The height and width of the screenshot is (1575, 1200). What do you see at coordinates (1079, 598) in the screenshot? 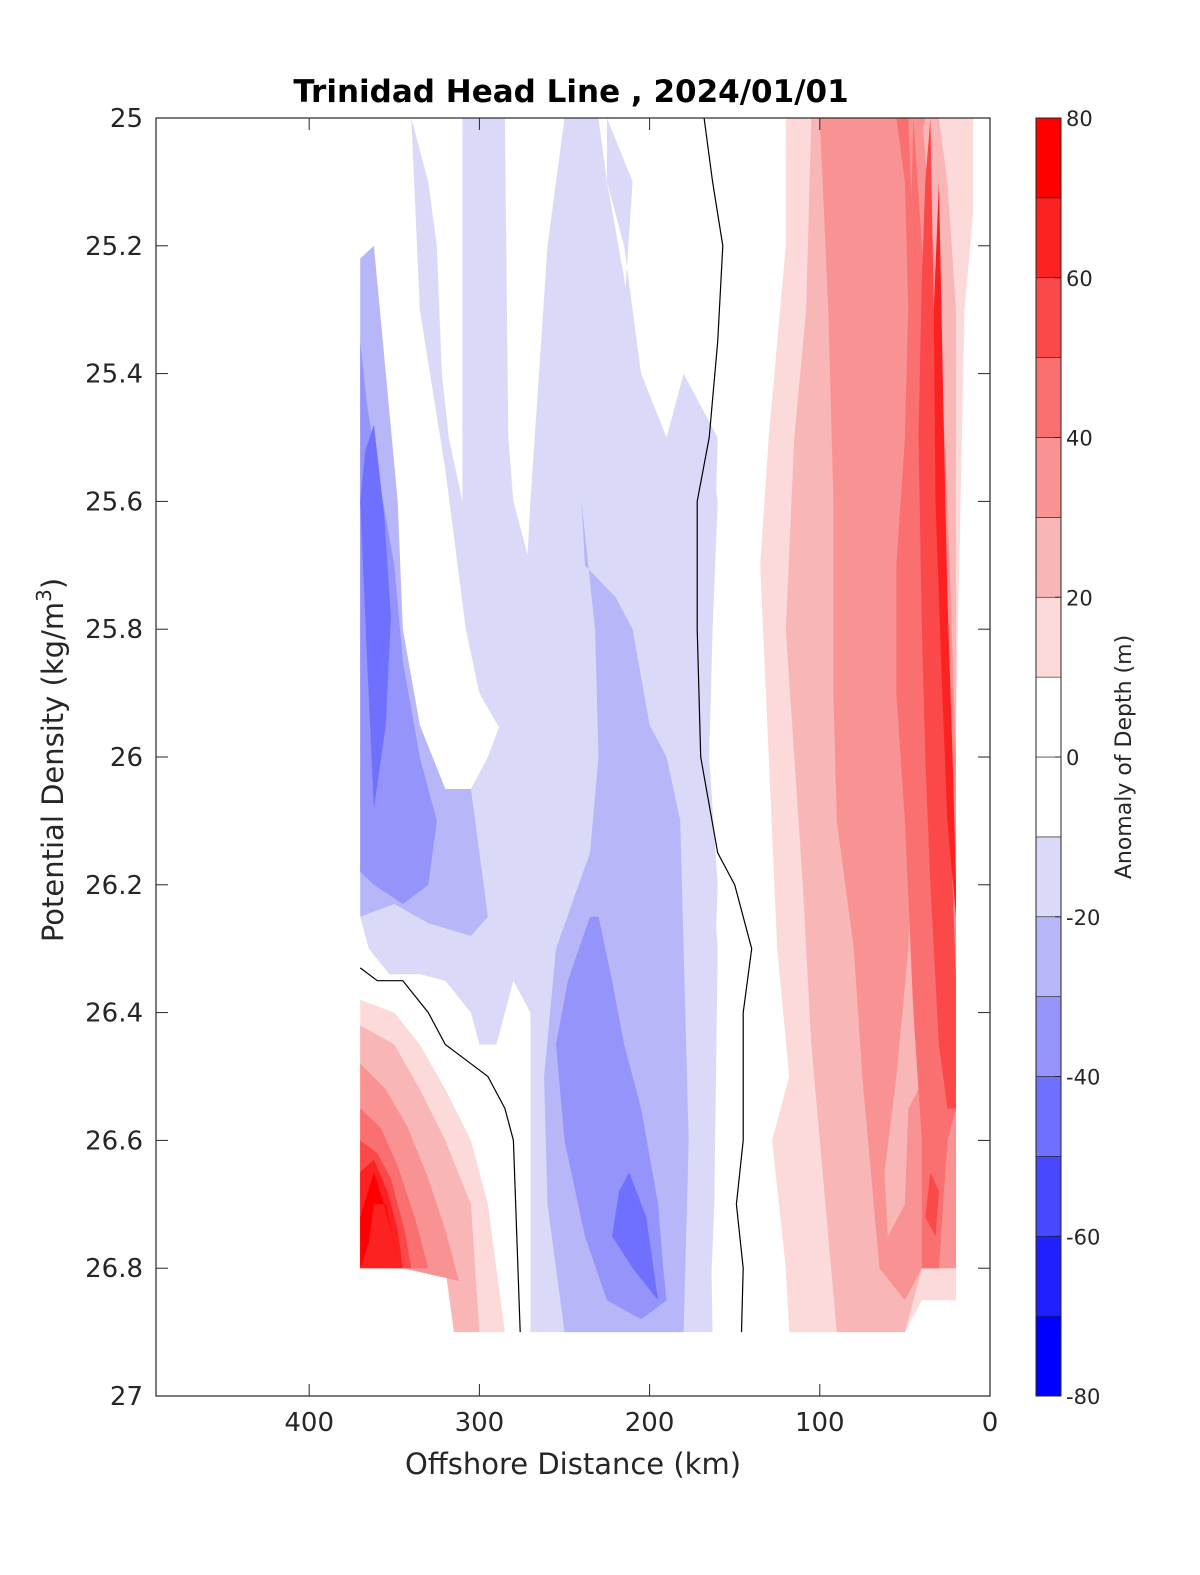
I see `colorbar-tick-label: 20` at bounding box center [1079, 598].